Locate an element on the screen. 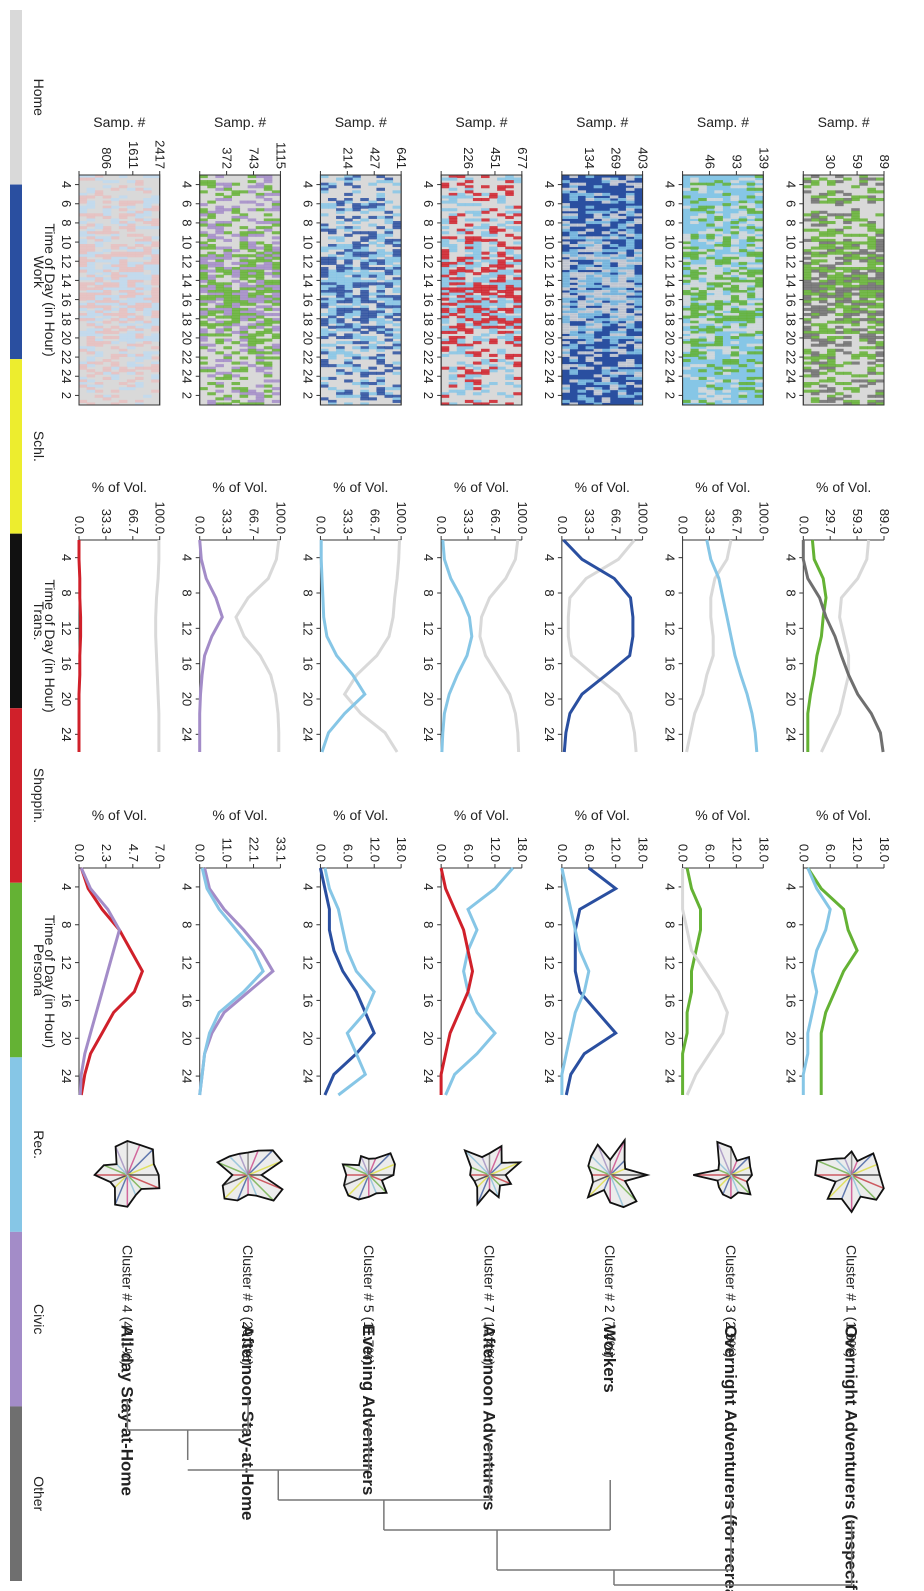  y-tick-label: 66.7 is located at coordinates (374, 521).